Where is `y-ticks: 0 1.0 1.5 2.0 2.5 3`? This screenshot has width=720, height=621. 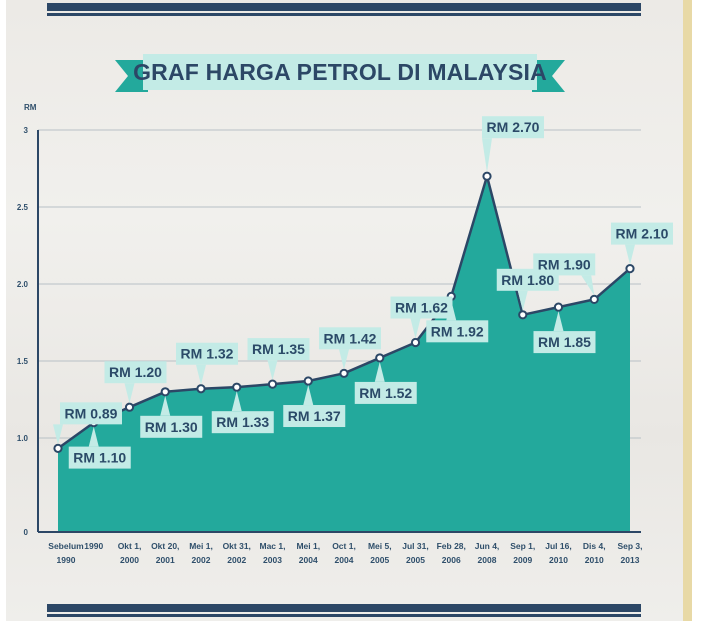
y-ticks: 0 1.0 1.5 2.0 2.5 3 is located at coordinates (23, 331).